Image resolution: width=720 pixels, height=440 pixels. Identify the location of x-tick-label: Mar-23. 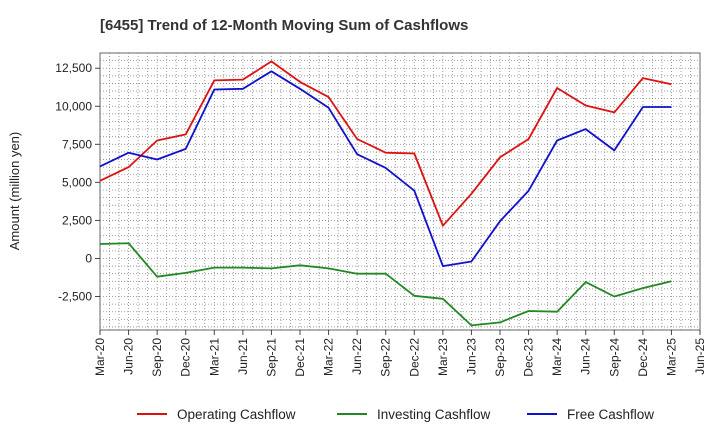
(443, 357).